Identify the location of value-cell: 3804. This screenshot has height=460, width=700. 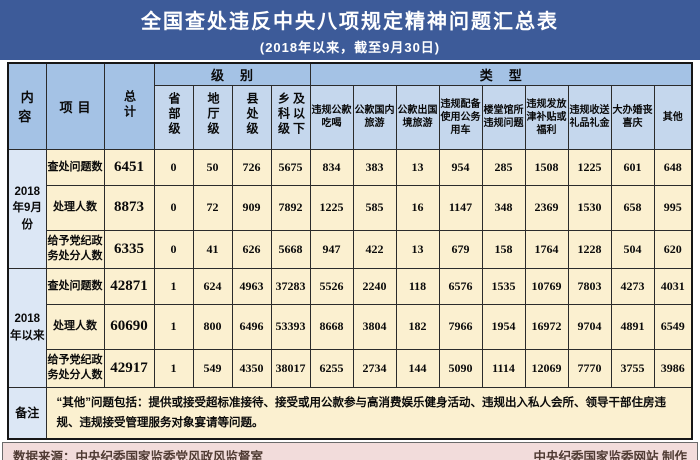
(374, 326).